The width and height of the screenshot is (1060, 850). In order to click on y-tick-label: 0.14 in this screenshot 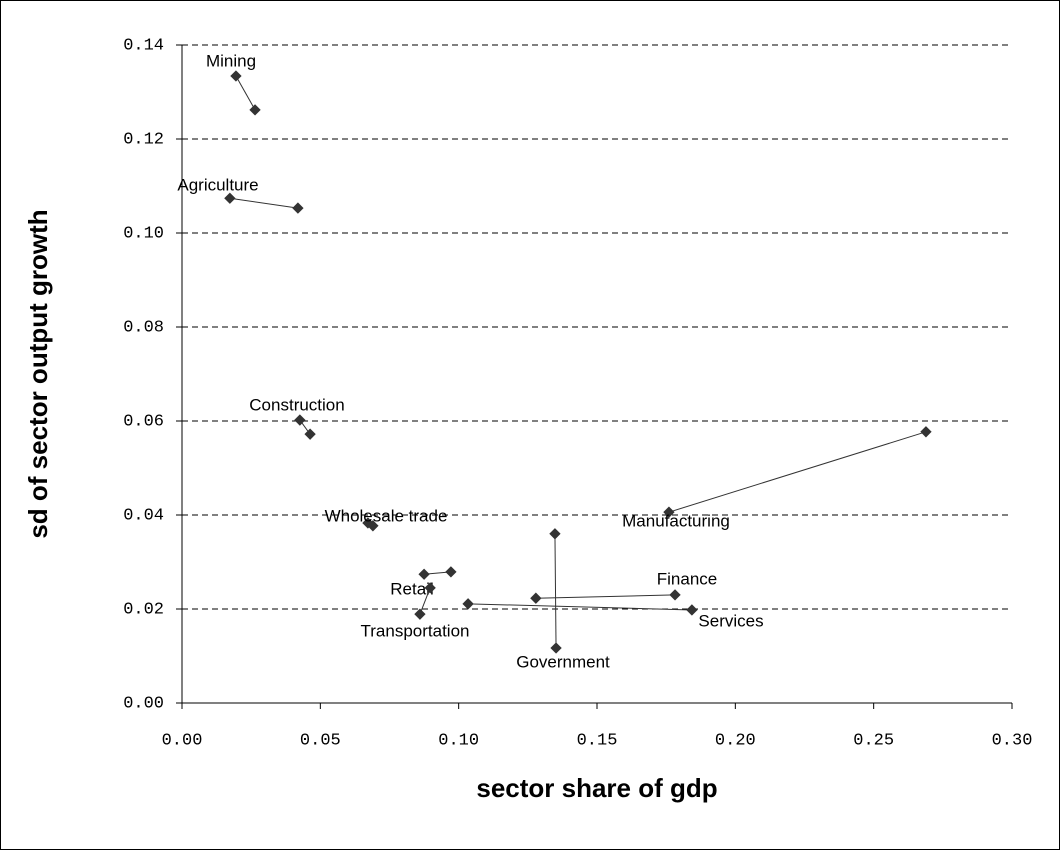, I will do `click(143, 45)`.